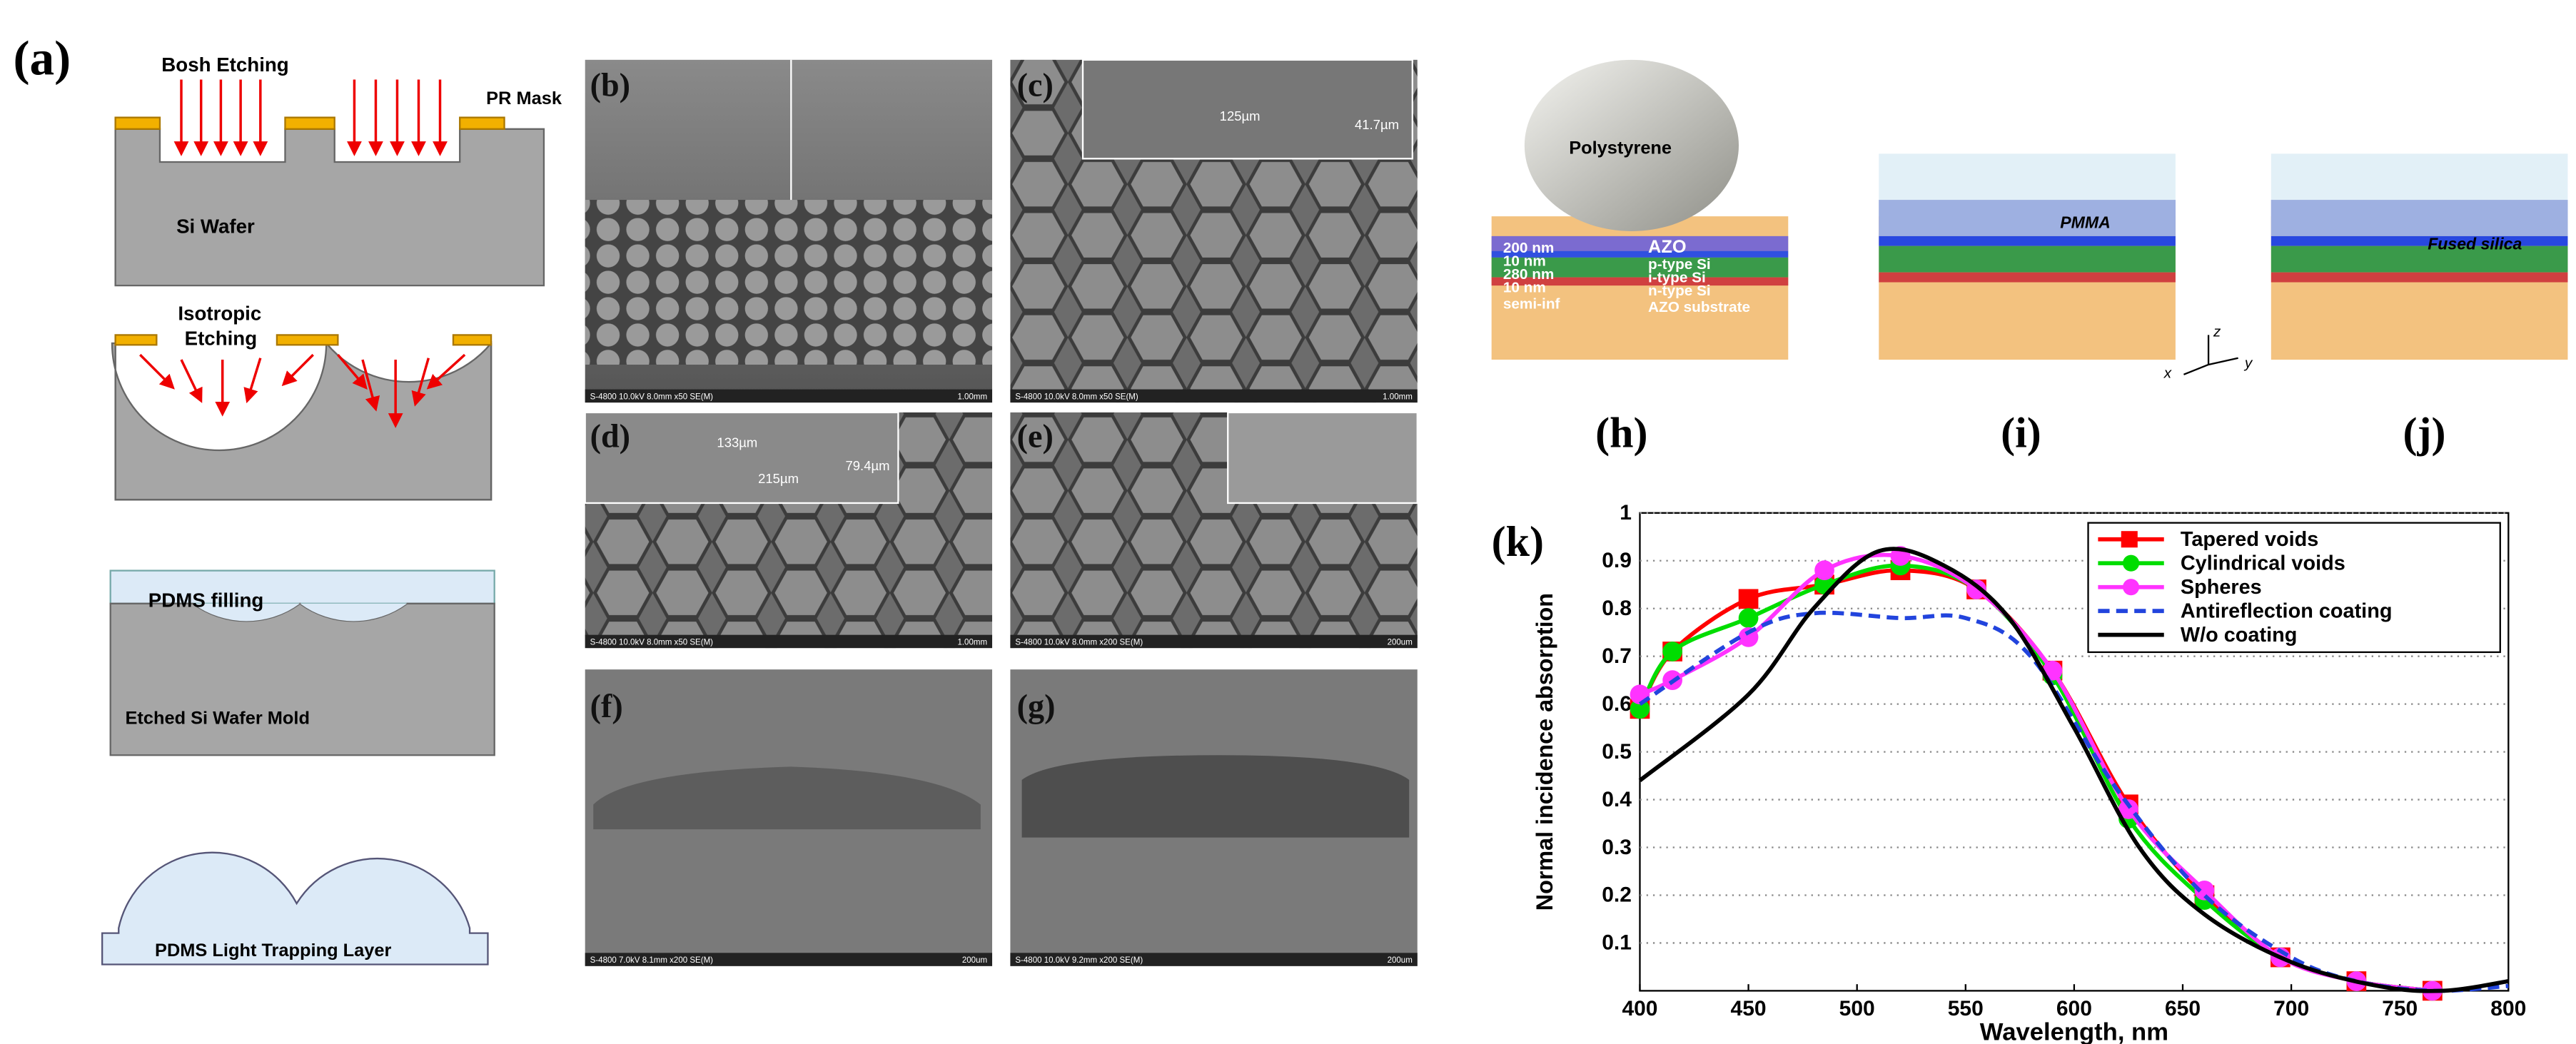 Image resolution: width=2576 pixels, height=1044 pixels. I want to click on y-tick-label: 0.7, so click(1617, 656).